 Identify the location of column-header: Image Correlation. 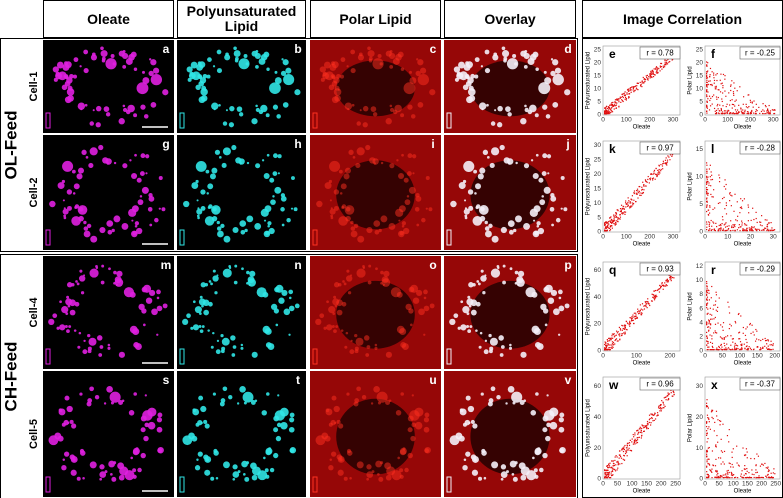
(682, 19).